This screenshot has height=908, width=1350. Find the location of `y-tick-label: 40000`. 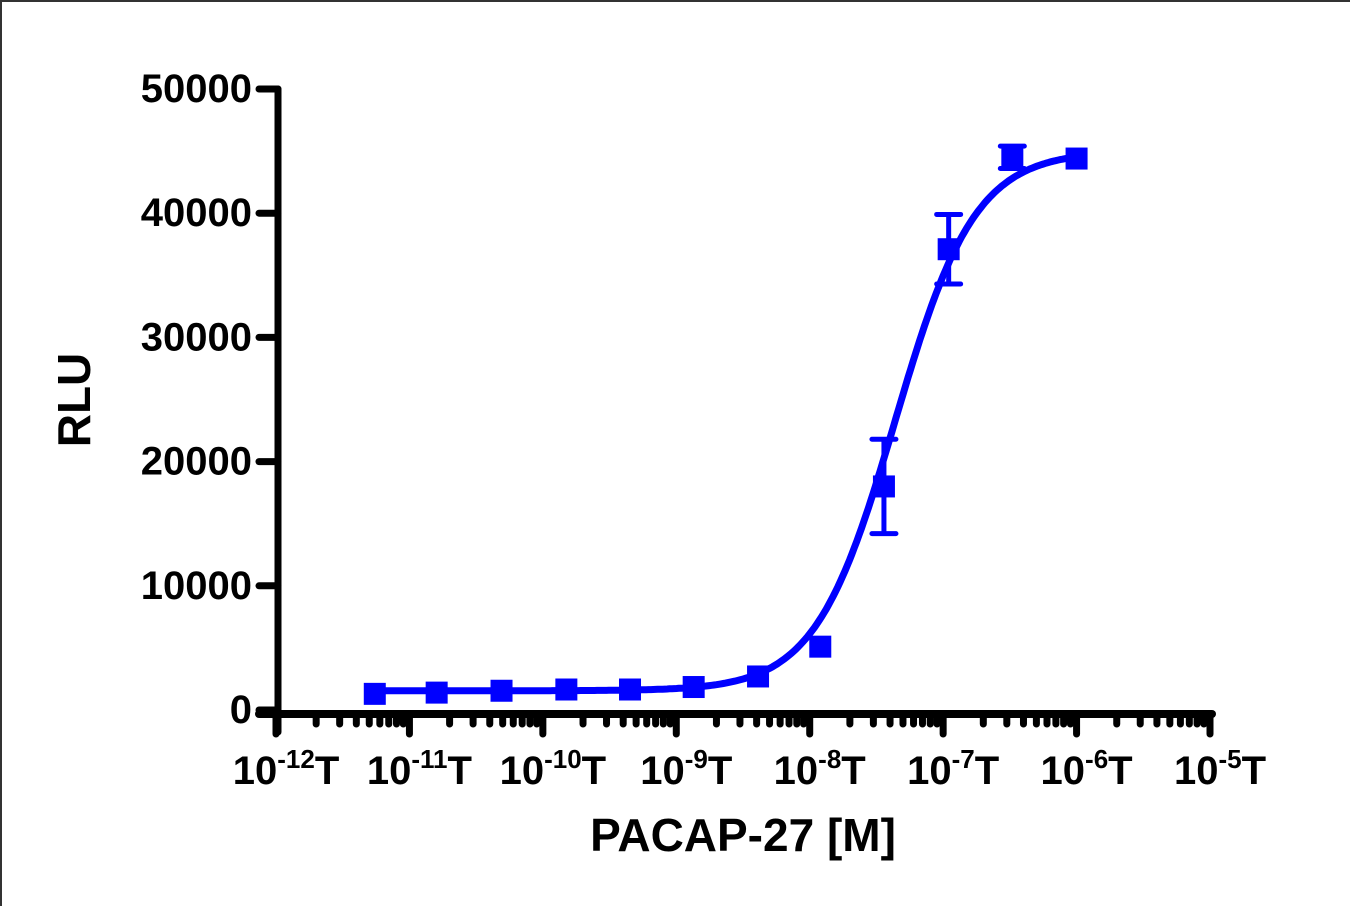

y-tick-label: 40000 is located at coordinates (196, 213).